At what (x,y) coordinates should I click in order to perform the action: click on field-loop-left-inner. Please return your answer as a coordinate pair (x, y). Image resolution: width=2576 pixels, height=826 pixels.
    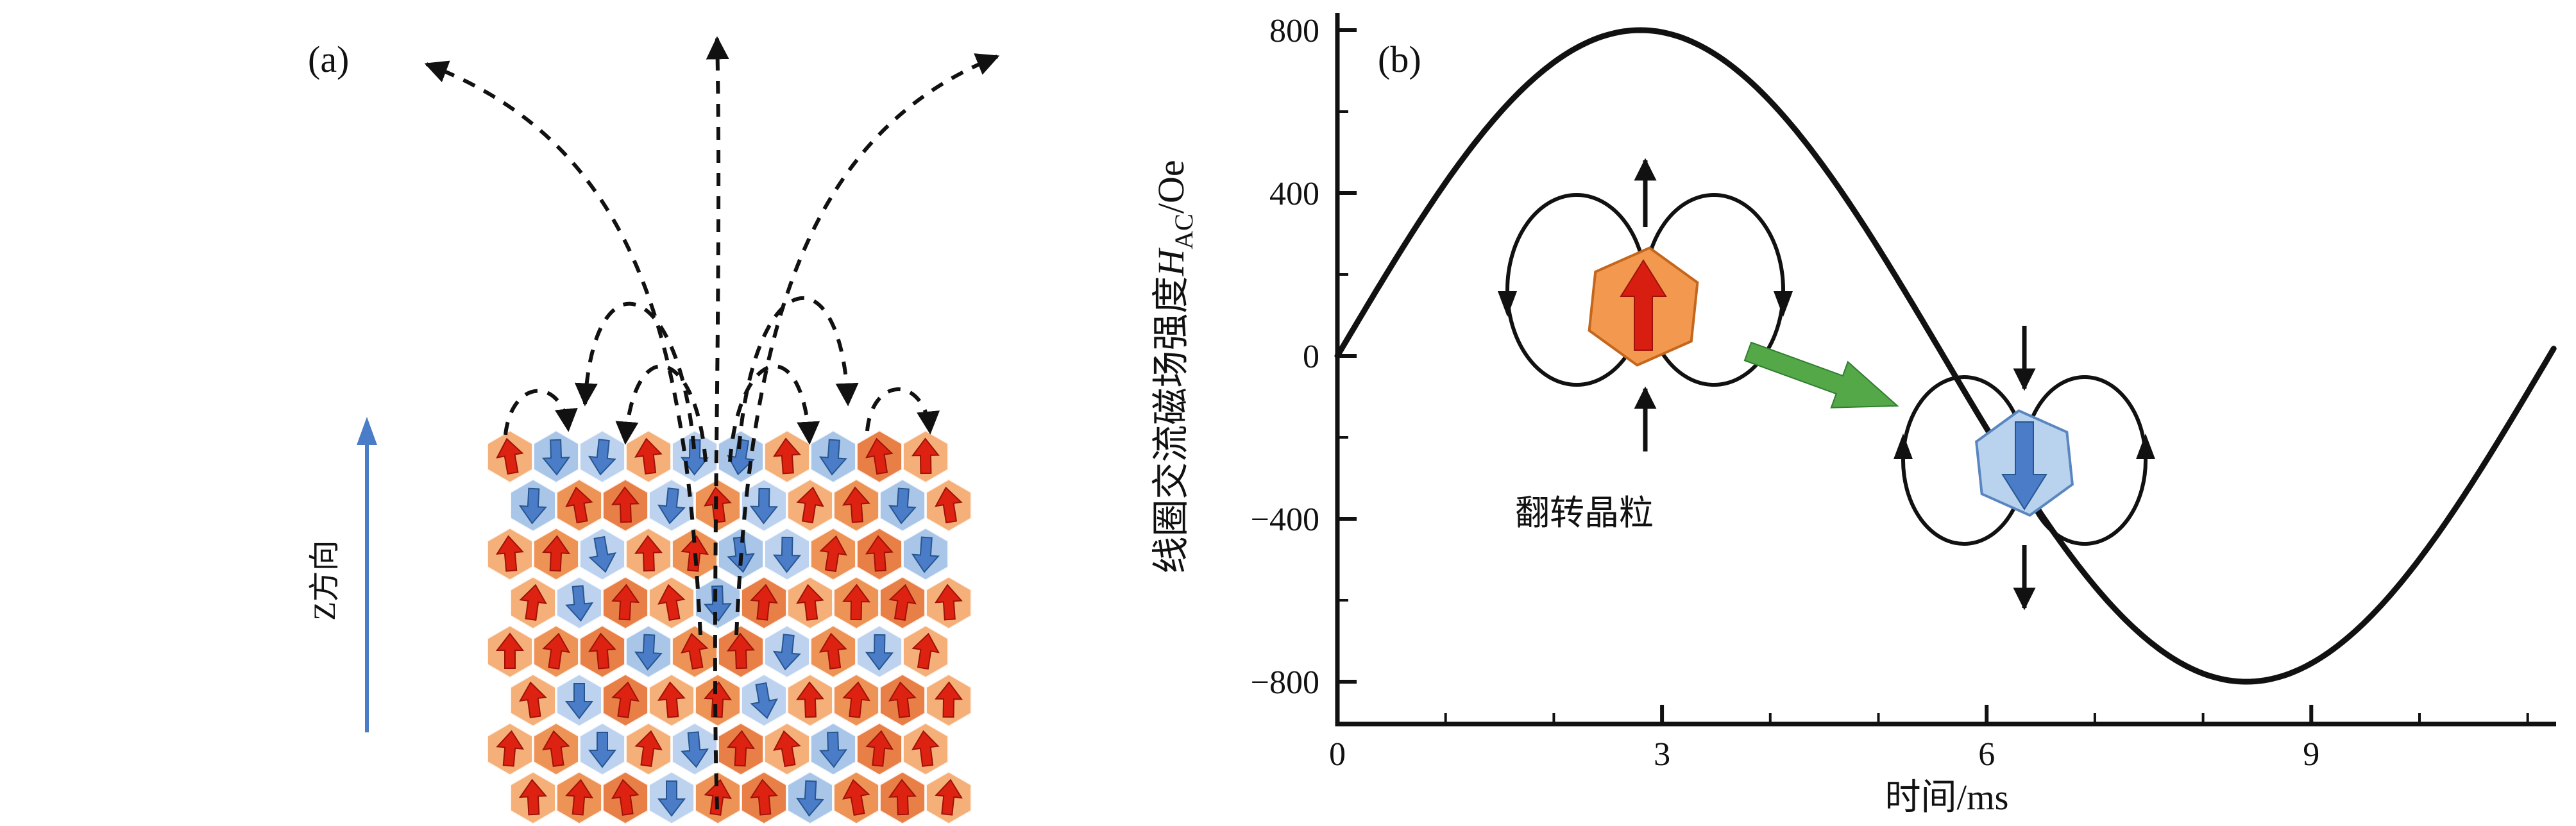
    Looking at the image, I should click on (661, 413).